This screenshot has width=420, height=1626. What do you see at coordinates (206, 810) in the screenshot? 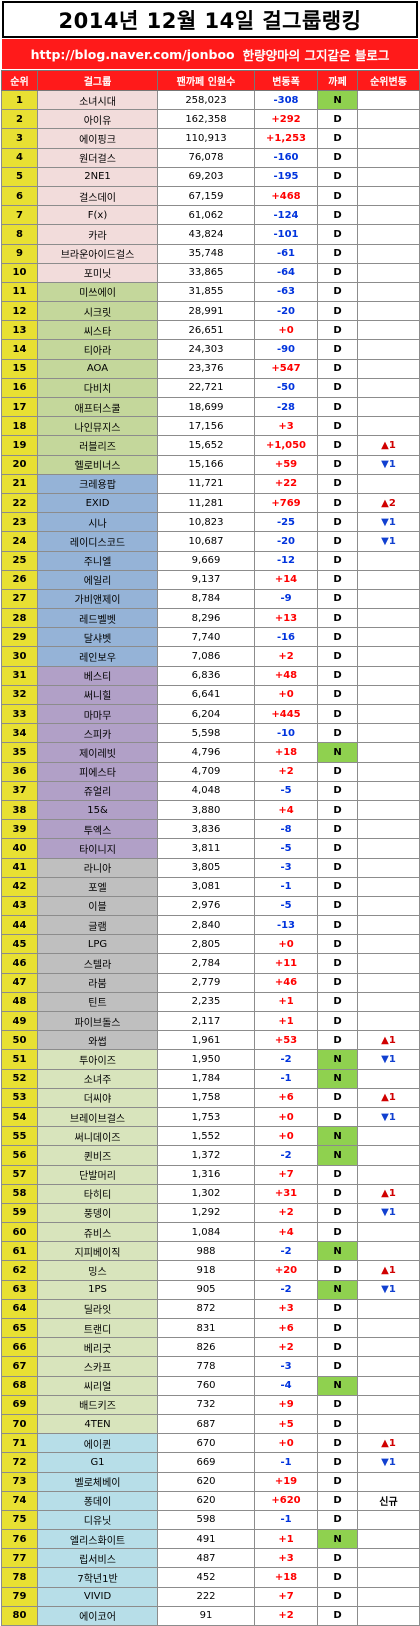
I see `fan-count-cell: 3,880` at bounding box center [206, 810].